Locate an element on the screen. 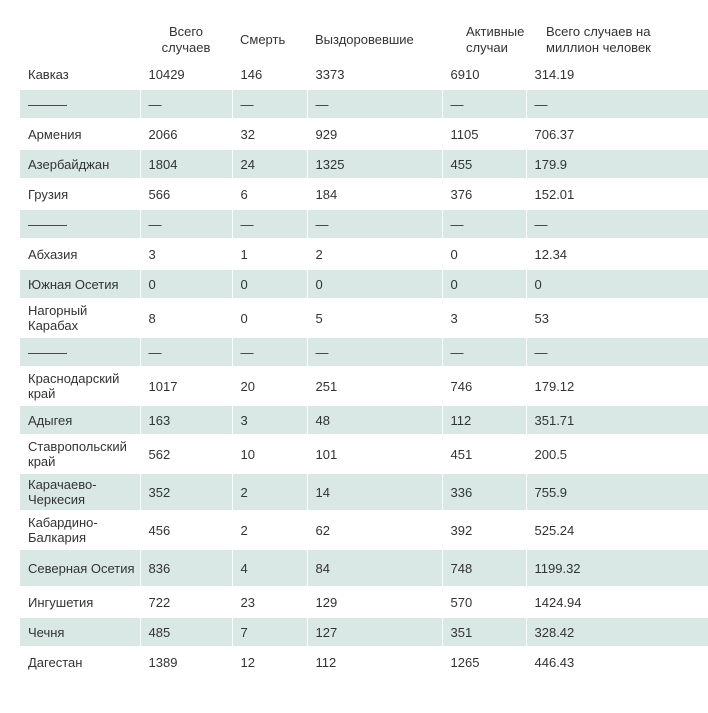 Image resolution: width=708 pixels, height=713 pixels. table-row: Краснодарский край 1017 20 251 746 179.12 is located at coordinates (364, 385).